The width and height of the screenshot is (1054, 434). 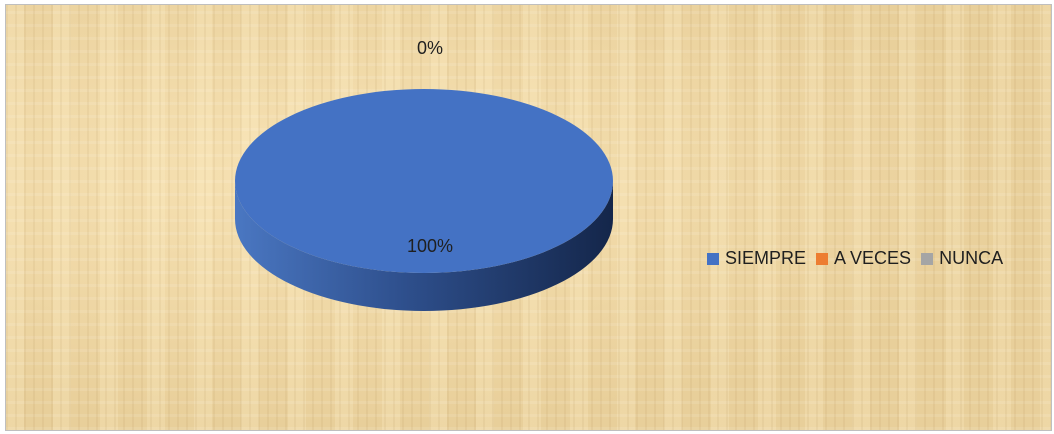 What do you see at coordinates (971, 258) in the screenshot?
I see `legend-label-nunca: NUNCA` at bounding box center [971, 258].